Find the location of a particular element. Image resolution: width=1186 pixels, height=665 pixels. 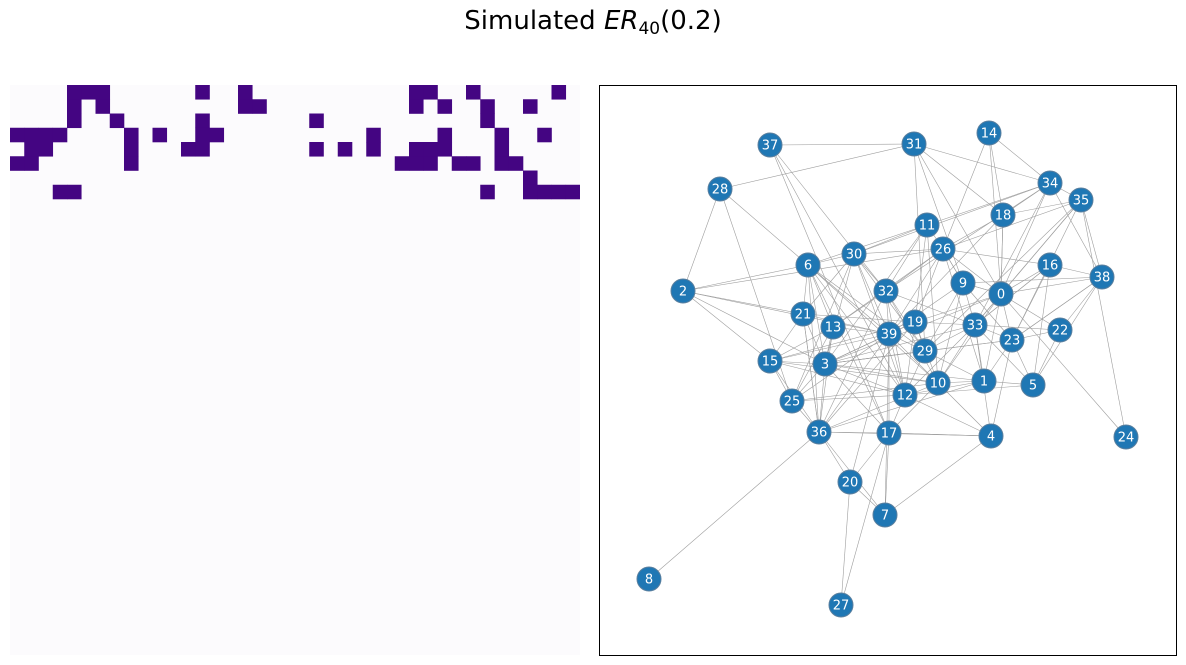

graph-node: 32 is located at coordinates (886, 291).